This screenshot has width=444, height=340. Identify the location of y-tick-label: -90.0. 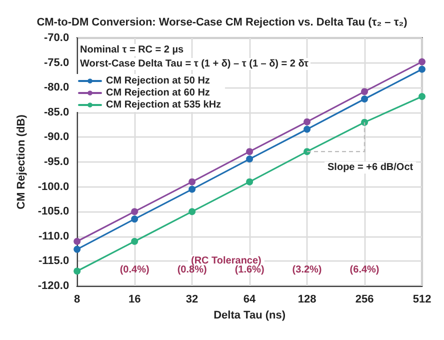
(57, 137).